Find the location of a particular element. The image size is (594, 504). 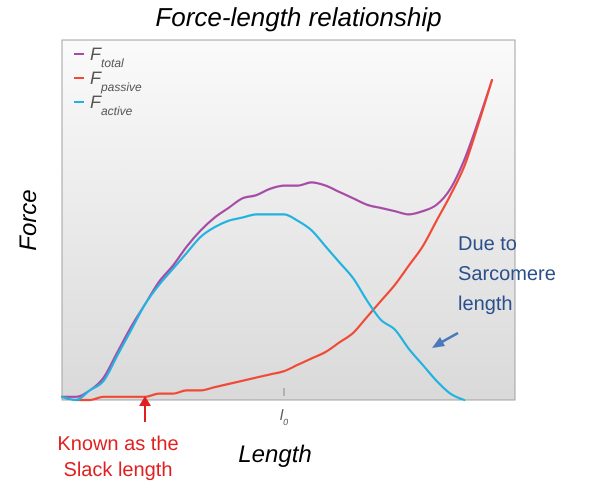

legend-label: F$_{active}$ is located at coordinates (111, 105).